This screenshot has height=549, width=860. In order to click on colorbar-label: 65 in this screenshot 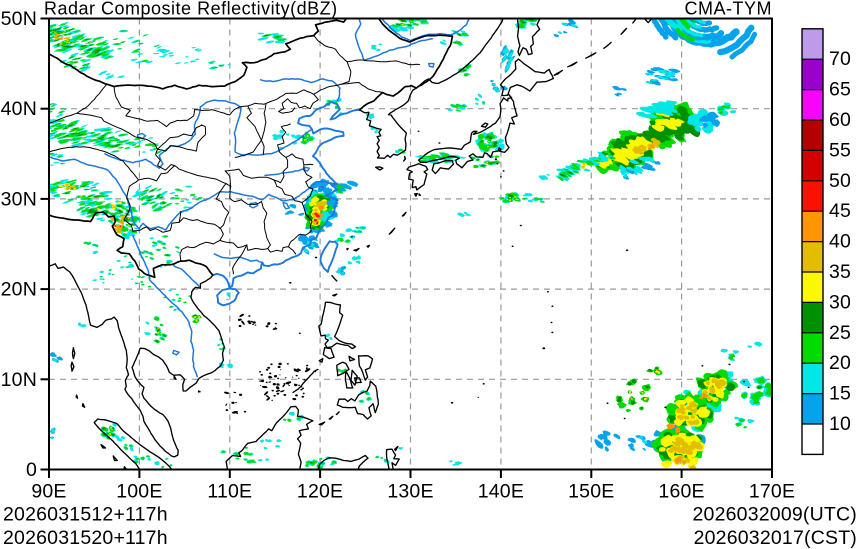, I will do `click(840, 90)`.